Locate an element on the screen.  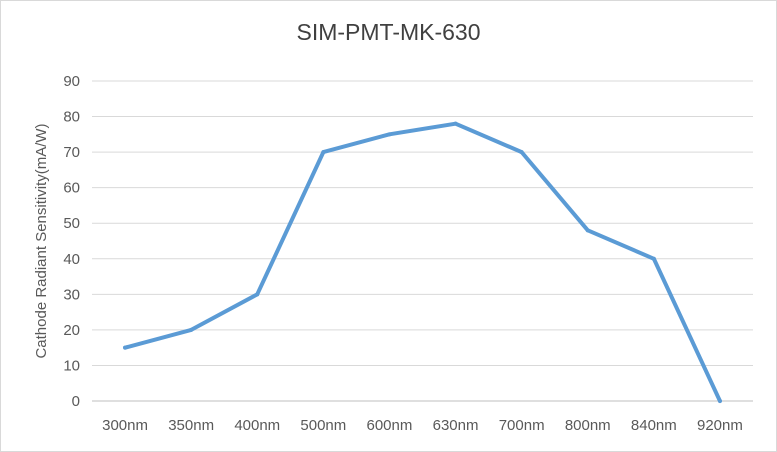
y-tick-label: 0 is located at coordinates (76, 401).